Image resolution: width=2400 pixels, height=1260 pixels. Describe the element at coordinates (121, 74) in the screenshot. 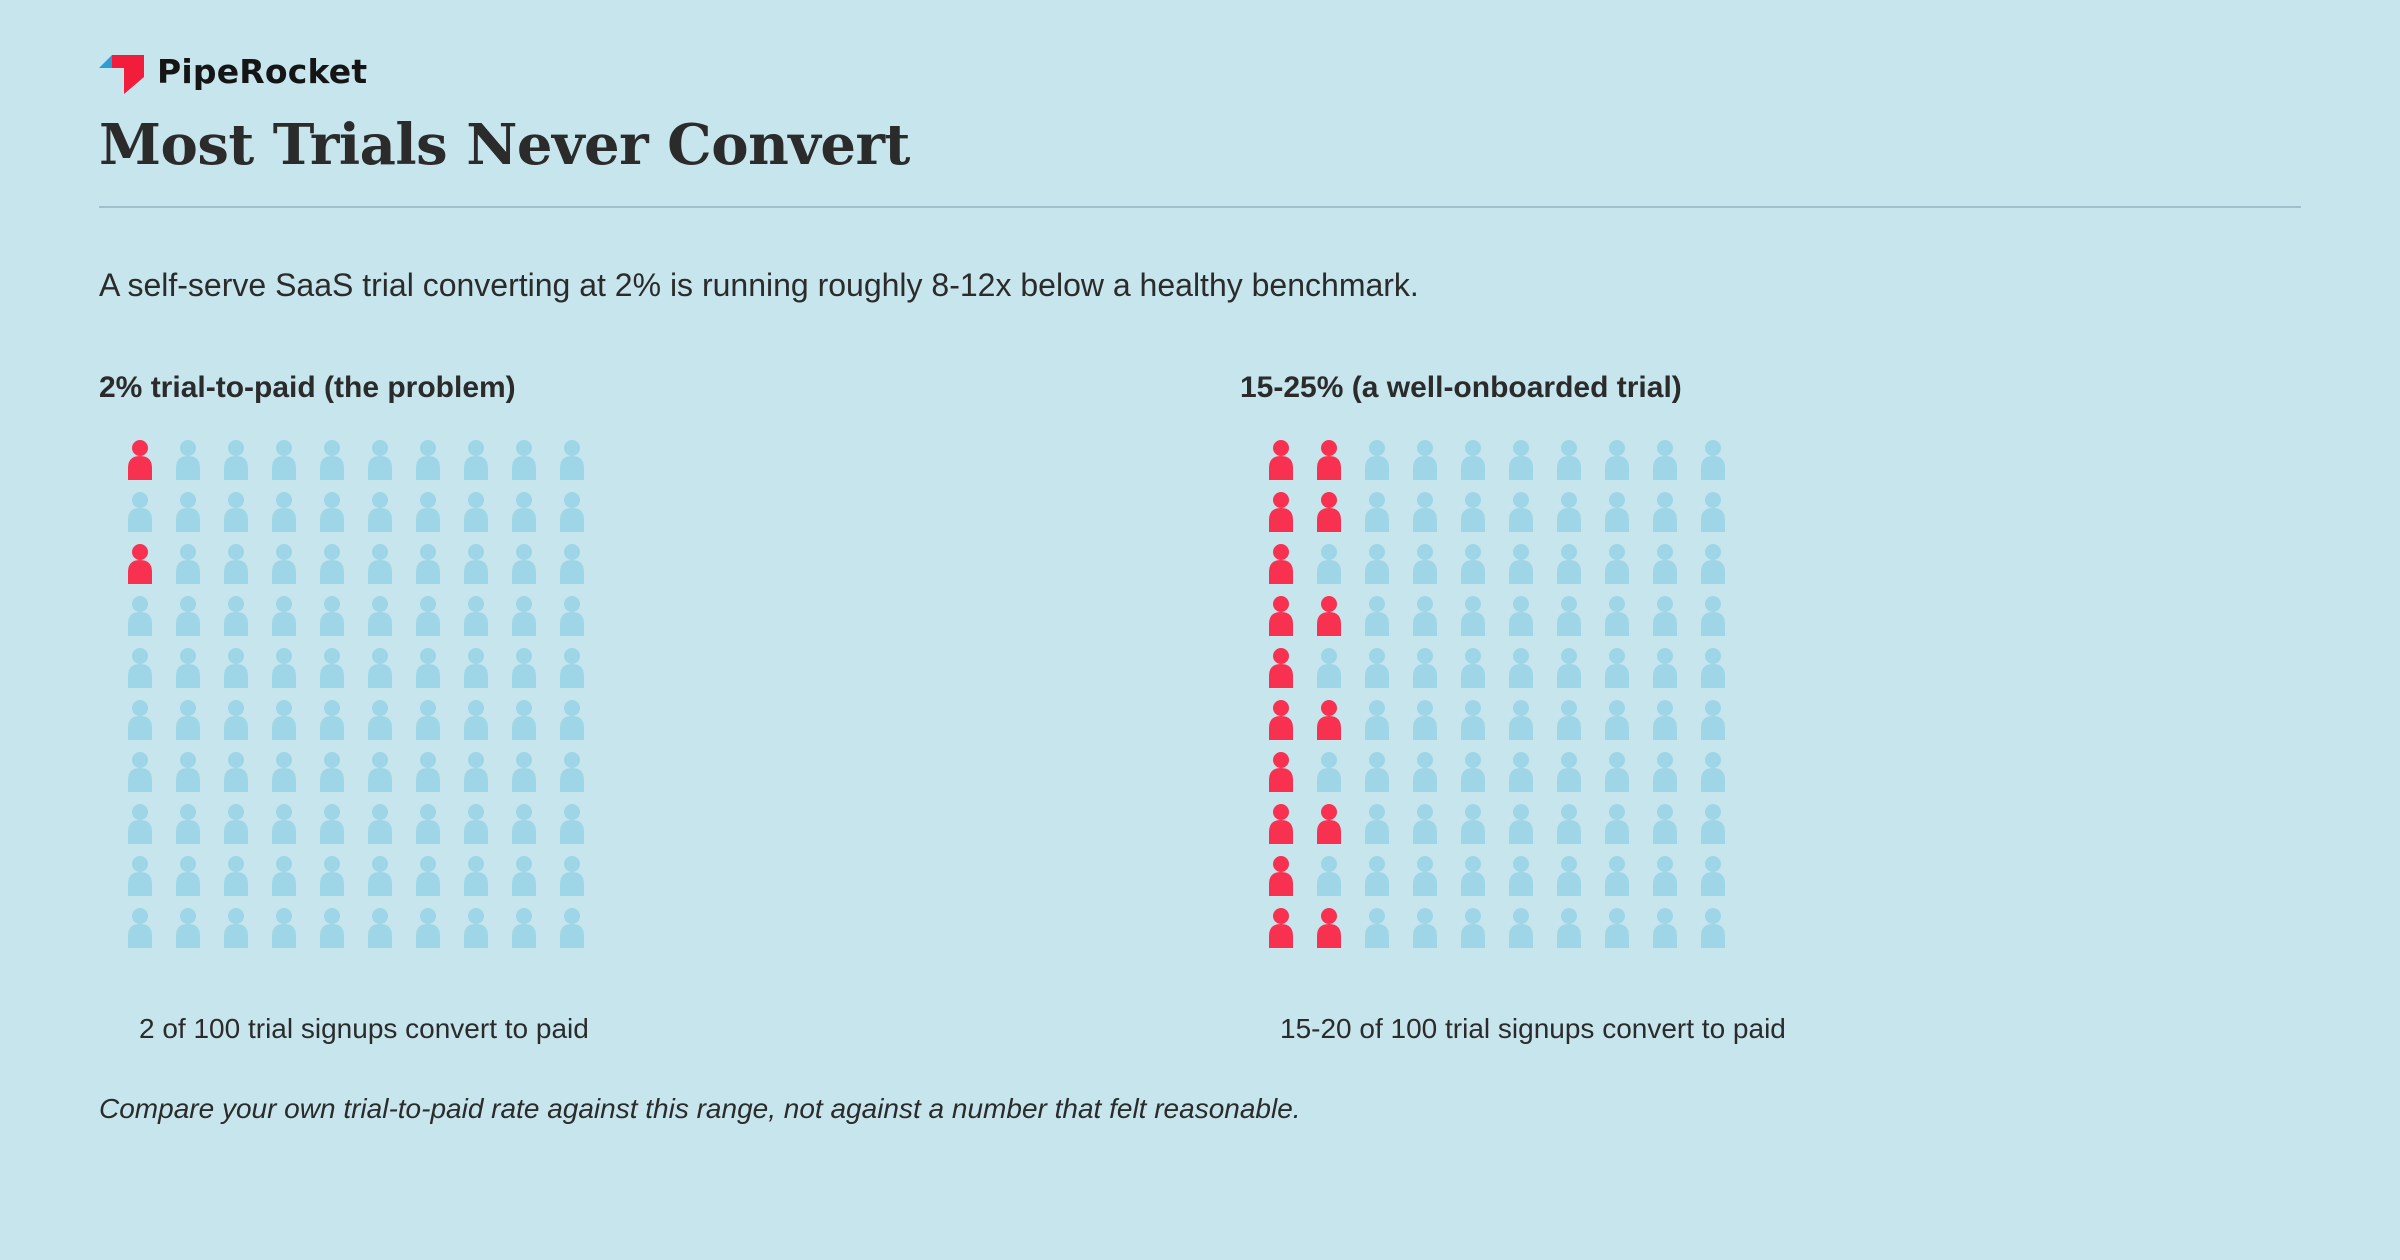

I see `rocket-logo-icon` at that location.